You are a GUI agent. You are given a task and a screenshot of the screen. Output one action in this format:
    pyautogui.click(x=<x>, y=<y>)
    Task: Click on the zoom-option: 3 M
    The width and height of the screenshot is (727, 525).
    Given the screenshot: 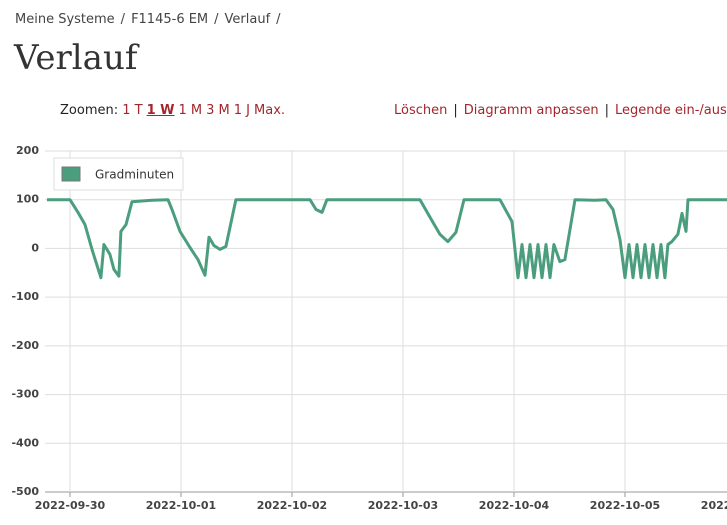 What is the action you would take?
    pyautogui.click(x=218, y=110)
    